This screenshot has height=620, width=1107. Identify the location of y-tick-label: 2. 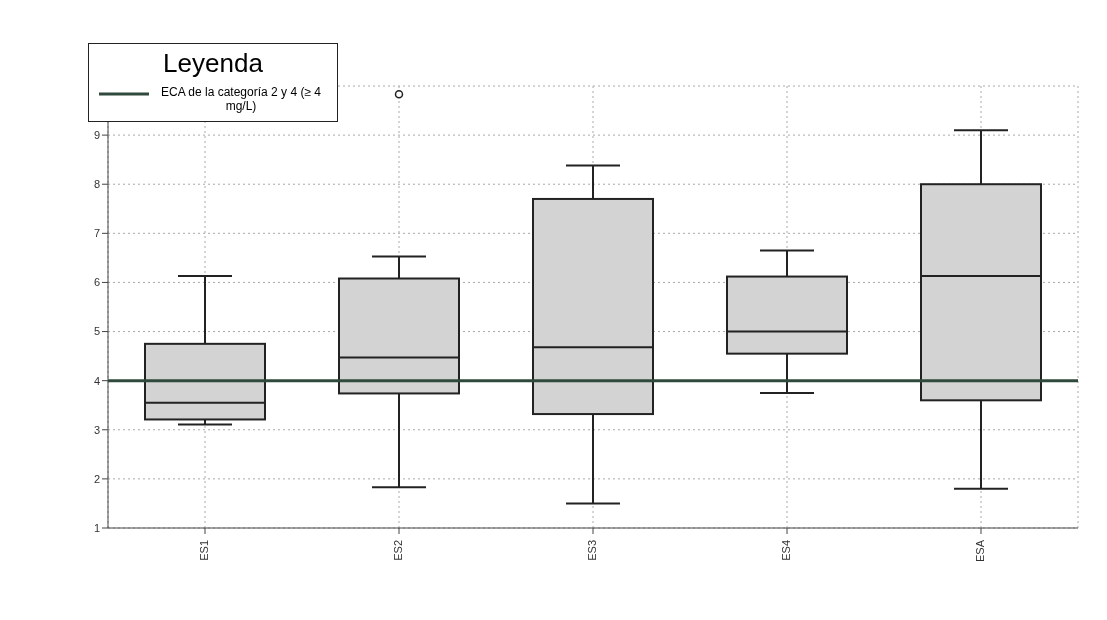
(96, 478).